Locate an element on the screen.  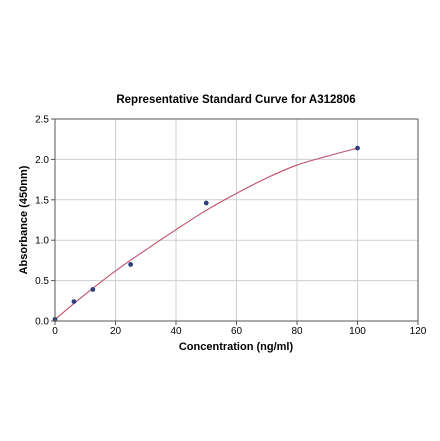
x-tick-label: 40 is located at coordinates (176, 331).